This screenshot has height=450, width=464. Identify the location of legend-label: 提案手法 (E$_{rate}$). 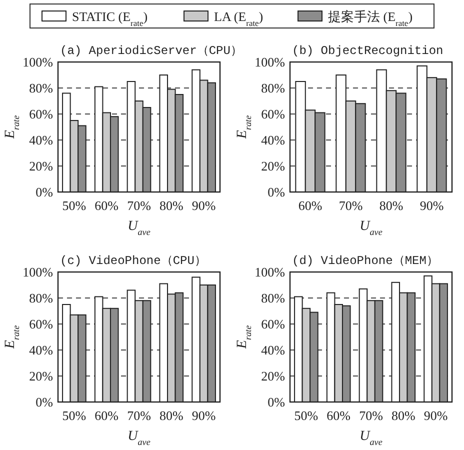
(370, 18).